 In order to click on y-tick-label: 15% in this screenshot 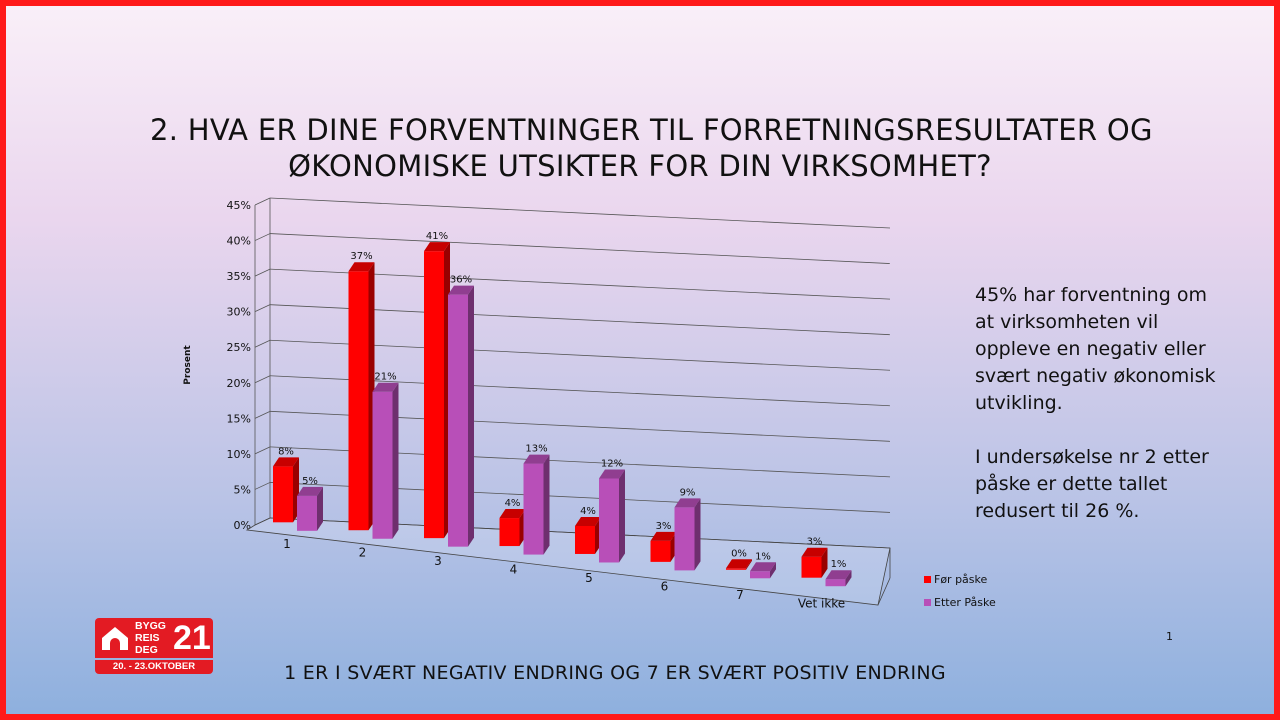, I will do `click(239, 418)`.